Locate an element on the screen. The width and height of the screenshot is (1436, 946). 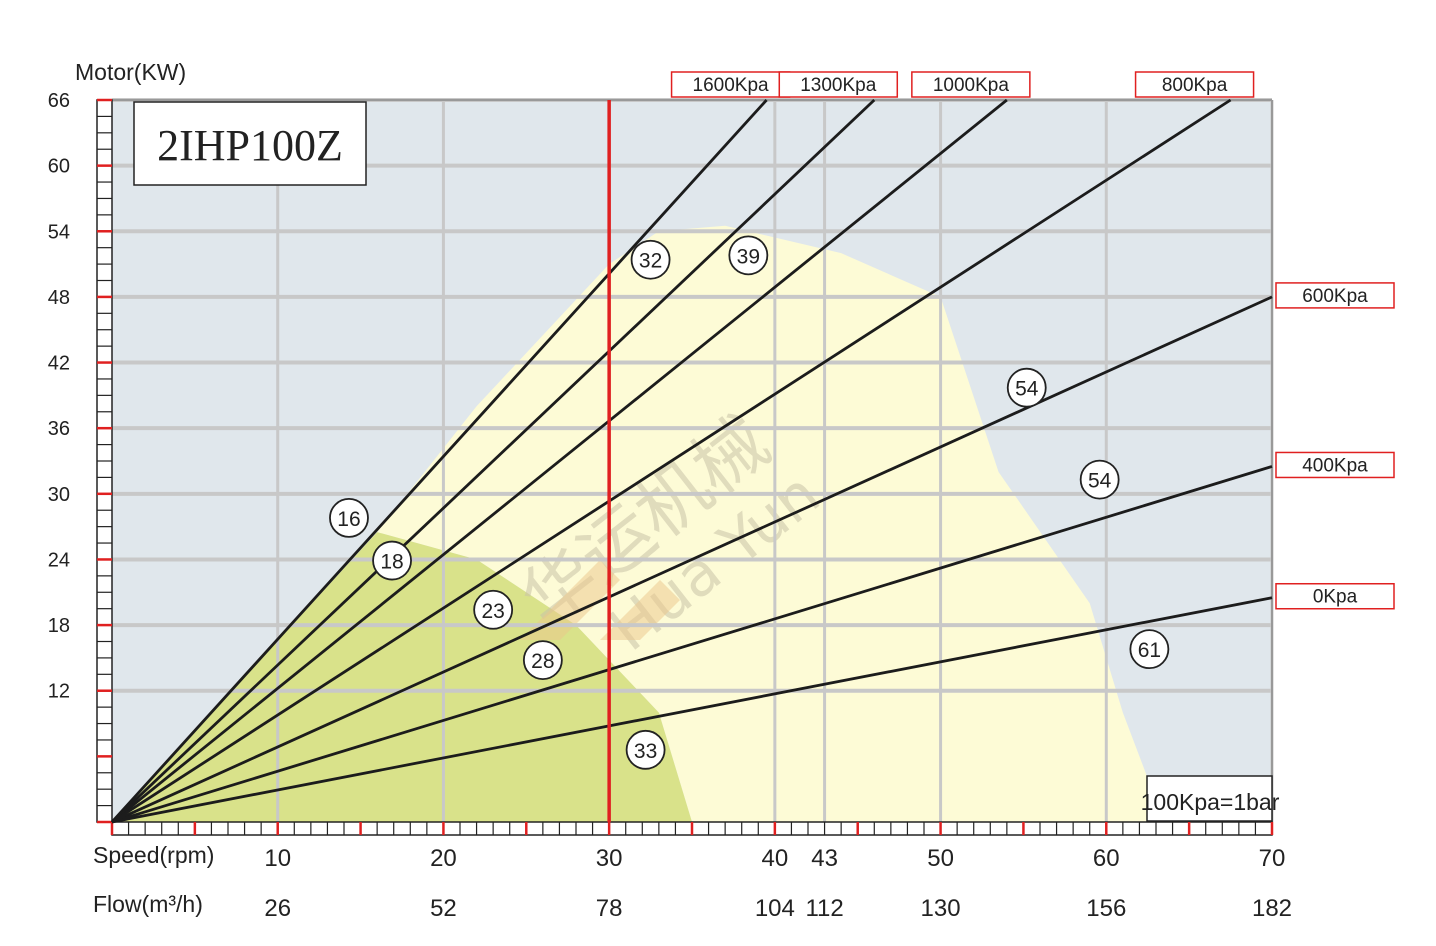
y-tick-label: 66 is located at coordinates (59, 101).